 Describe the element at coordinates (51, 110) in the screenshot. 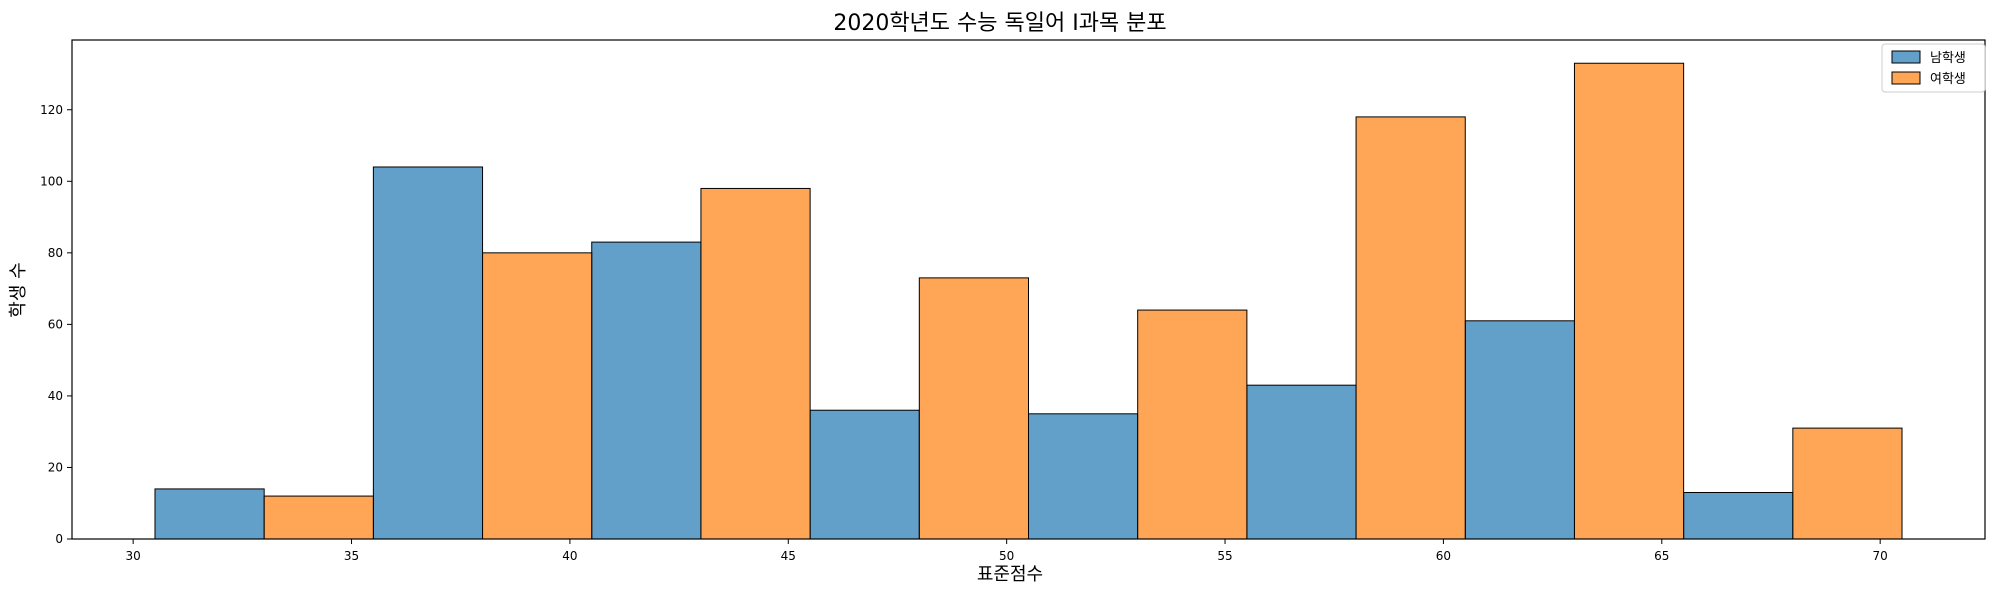

I see `y-tick-label: 120` at that location.